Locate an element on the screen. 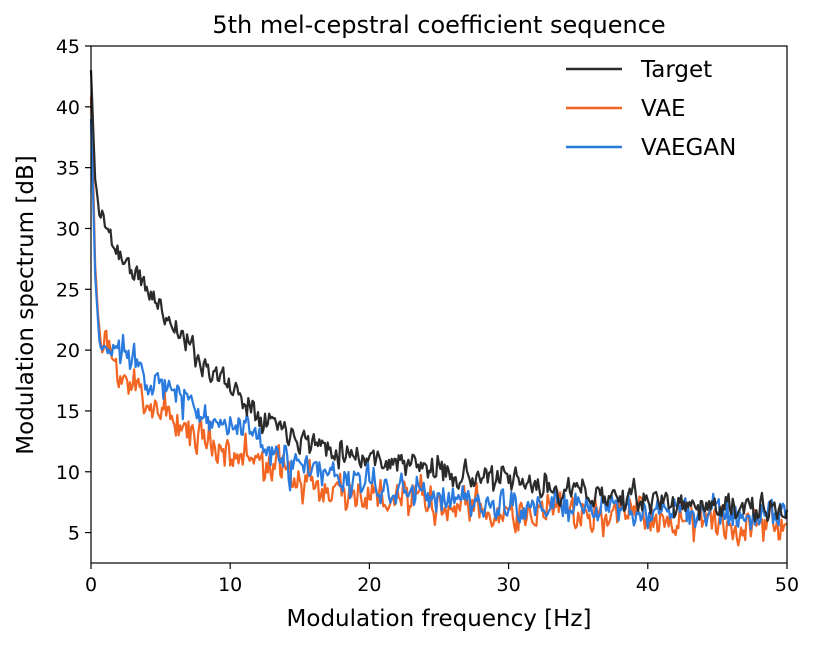  y-tick-label: 45 is located at coordinates (68, 47).